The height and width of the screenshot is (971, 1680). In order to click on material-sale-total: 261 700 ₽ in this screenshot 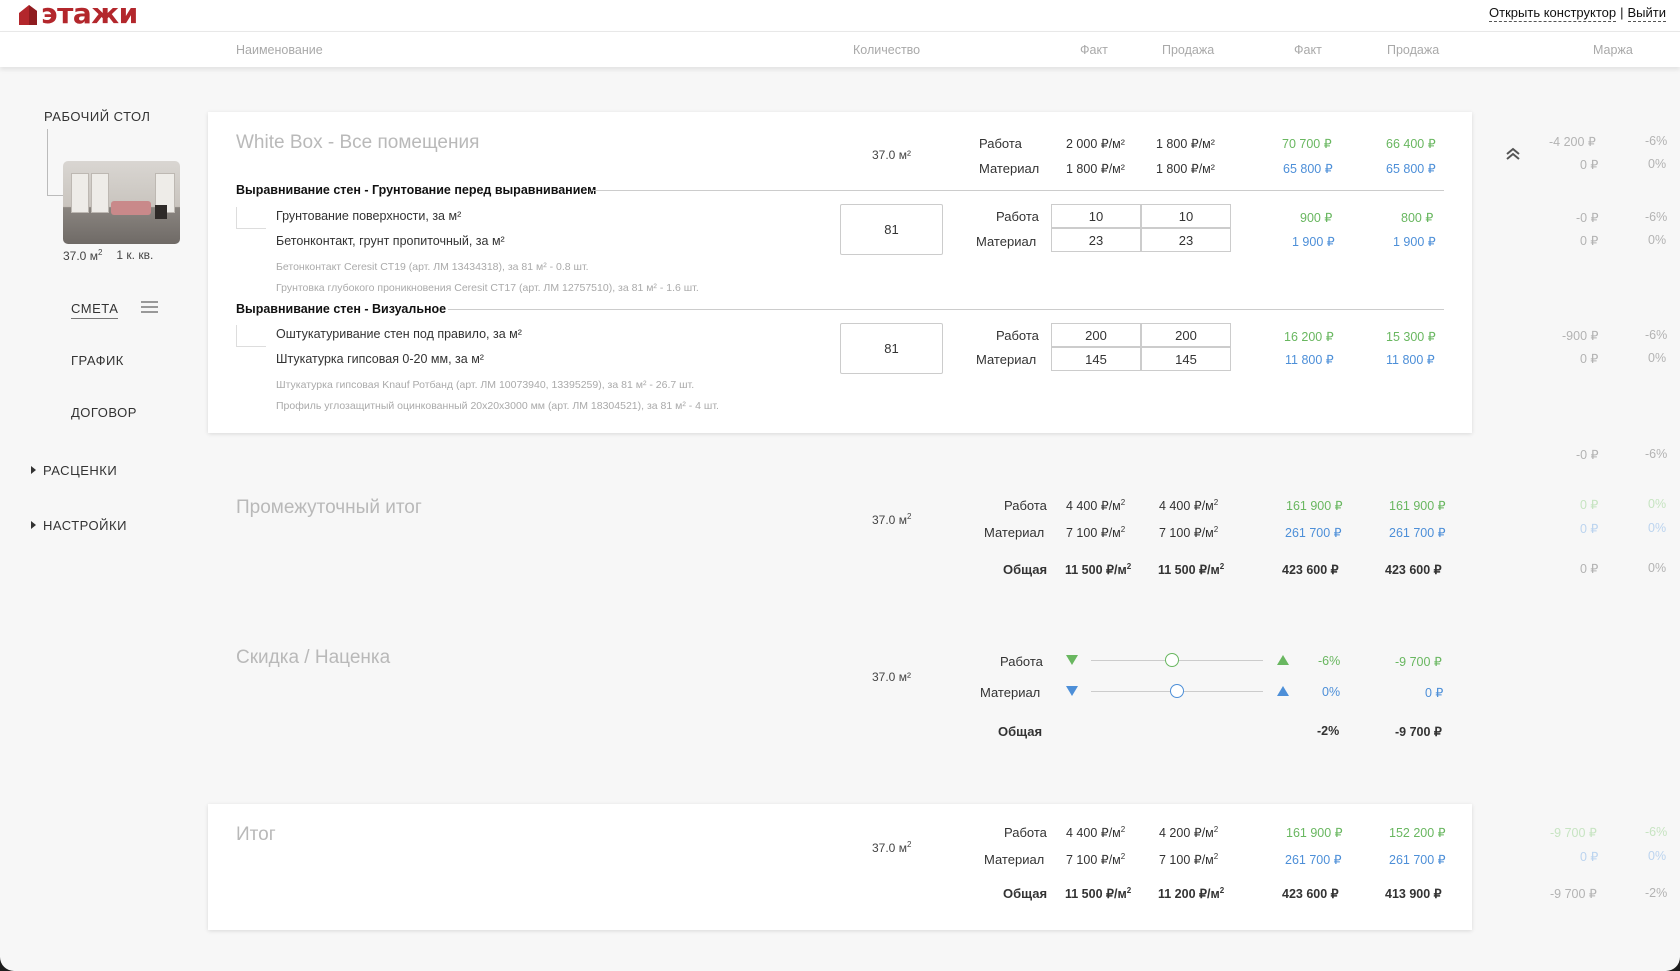, I will do `click(1417, 533)`.